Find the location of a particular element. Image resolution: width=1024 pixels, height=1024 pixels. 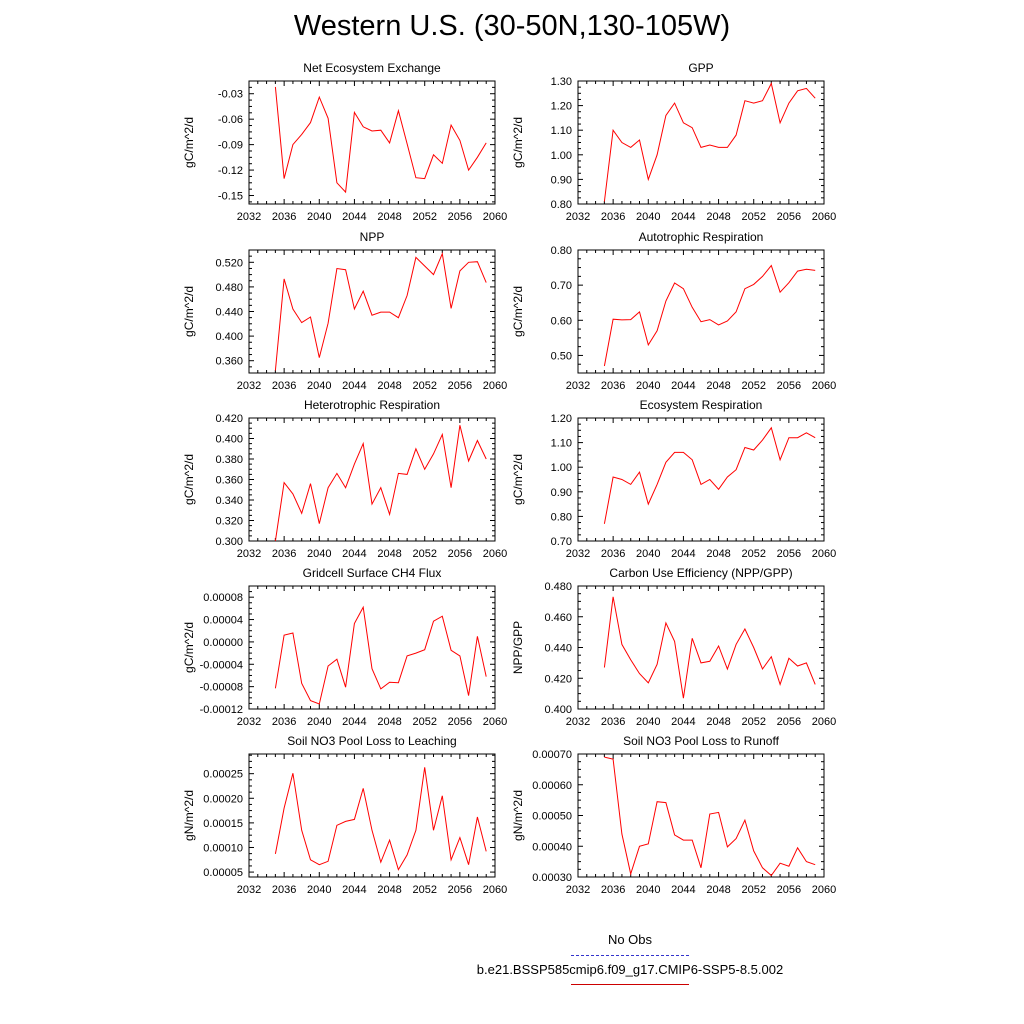

y-tick-label: 0.420 is located at coordinates (229, 419).